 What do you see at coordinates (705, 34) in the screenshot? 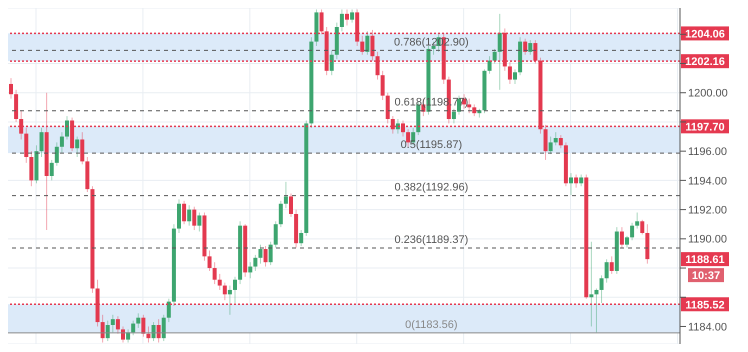
I see `ref-line-label: 1204.06` at bounding box center [705, 34].